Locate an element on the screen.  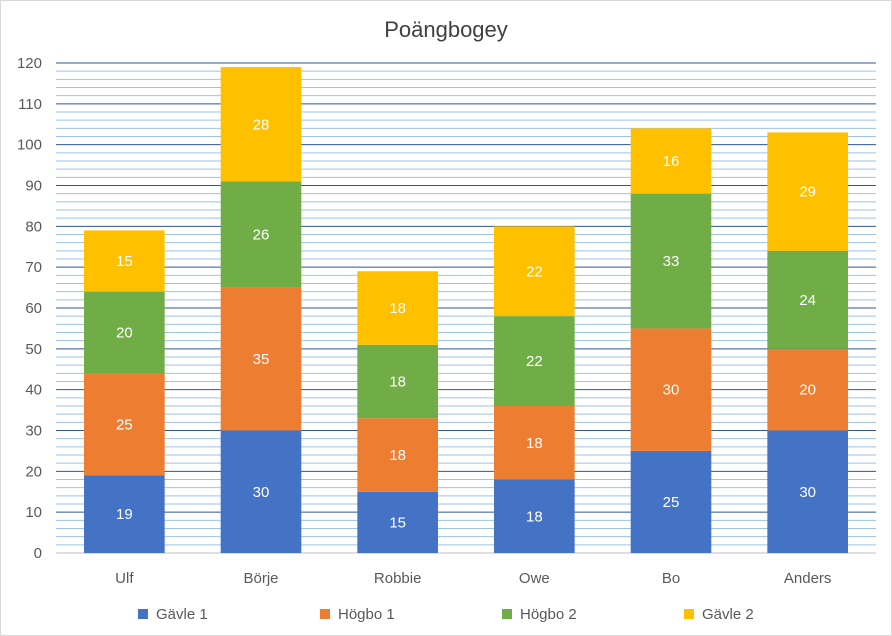
y-tick-label: 30 is located at coordinates (33, 431).